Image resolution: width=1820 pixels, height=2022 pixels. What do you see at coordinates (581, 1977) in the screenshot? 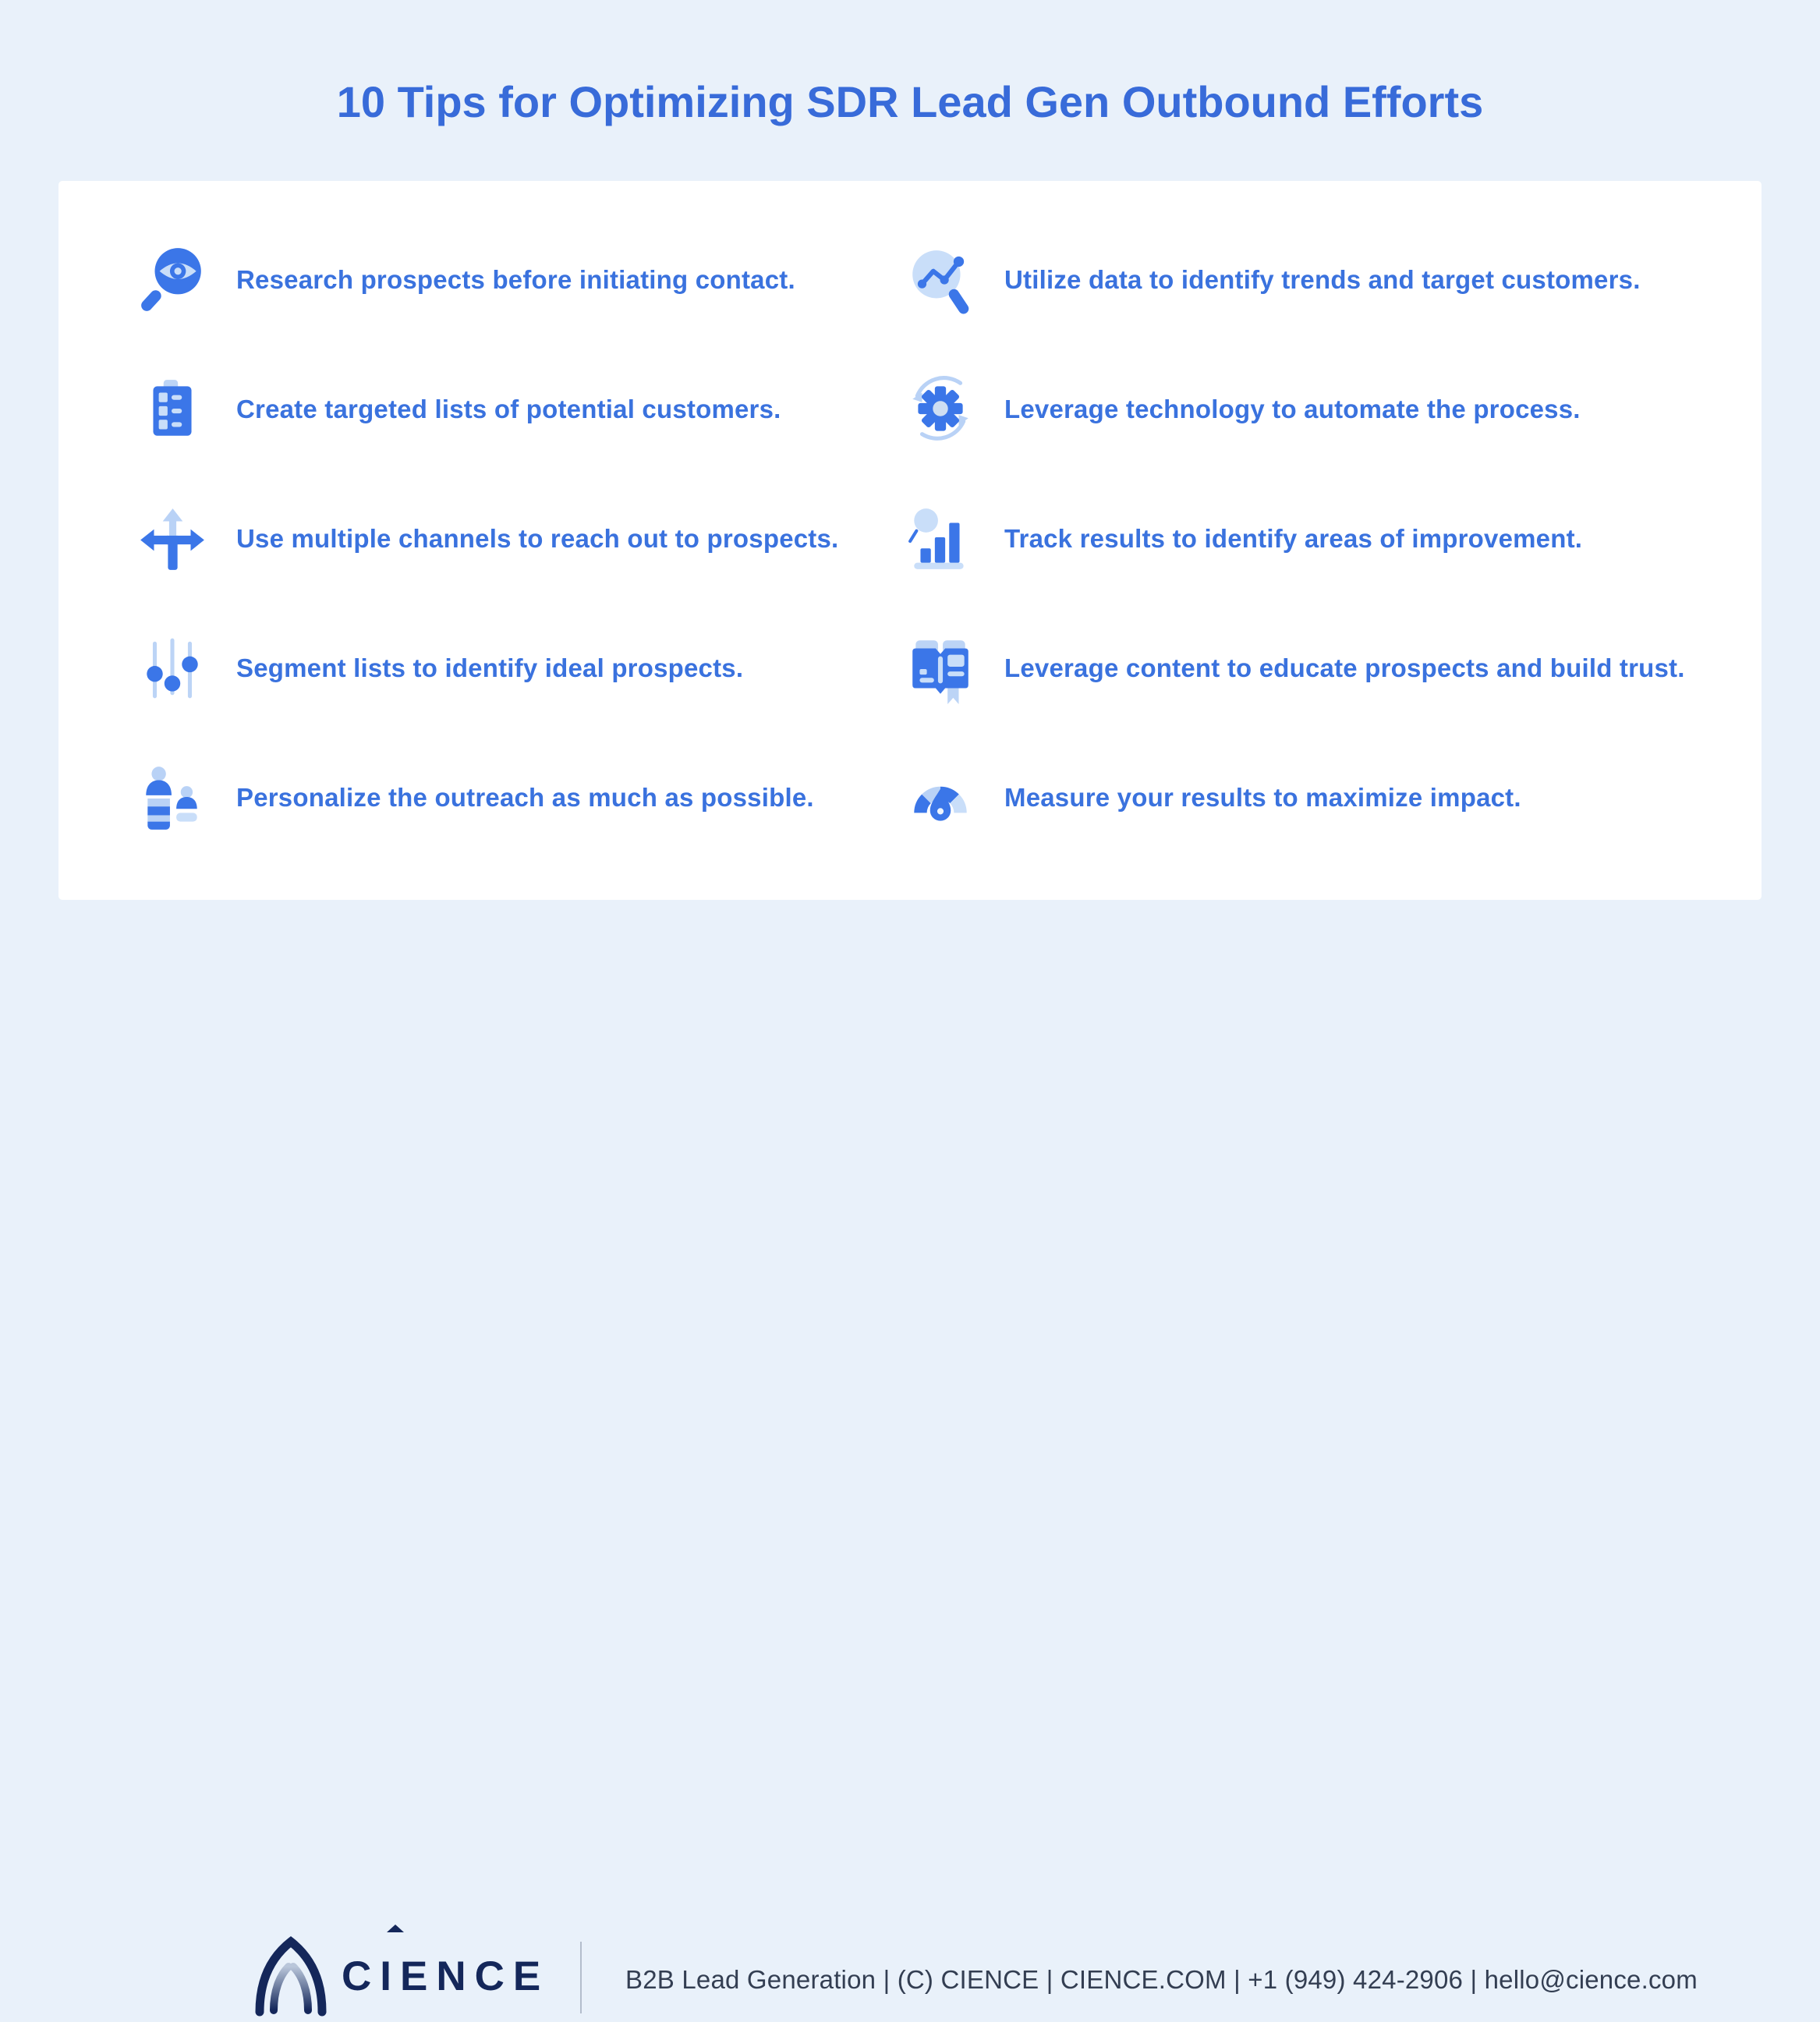
I see `footer-divider` at bounding box center [581, 1977].